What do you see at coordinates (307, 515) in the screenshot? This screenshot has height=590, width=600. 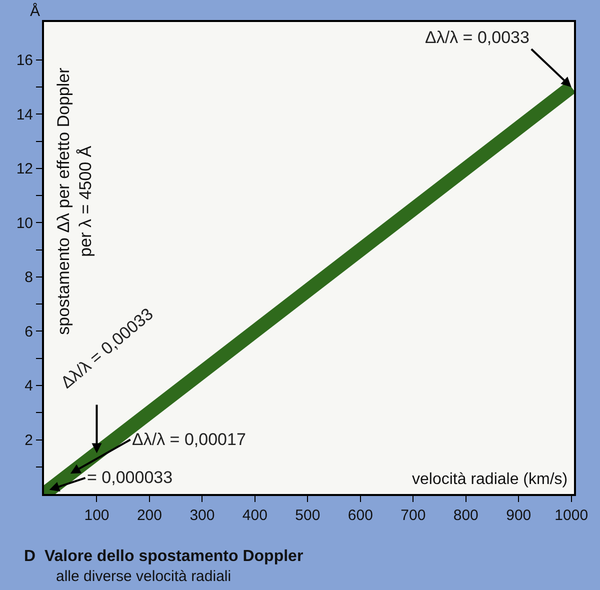 I see `x-tick-label: 500` at bounding box center [307, 515].